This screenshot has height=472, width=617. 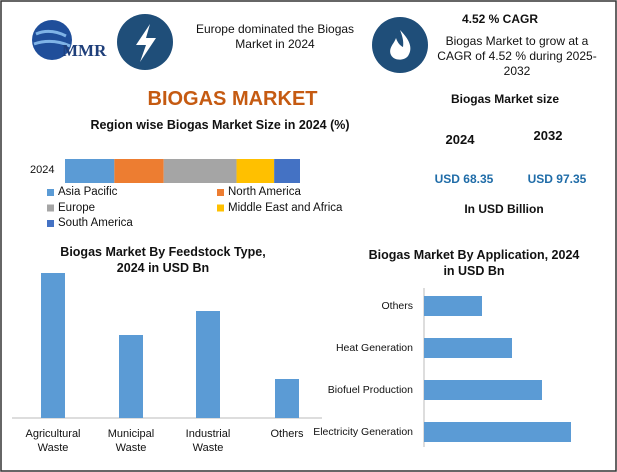 What do you see at coordinates (400, 45) in the screenshot?
I see `icon-flame` at bounding box center [400, 45].